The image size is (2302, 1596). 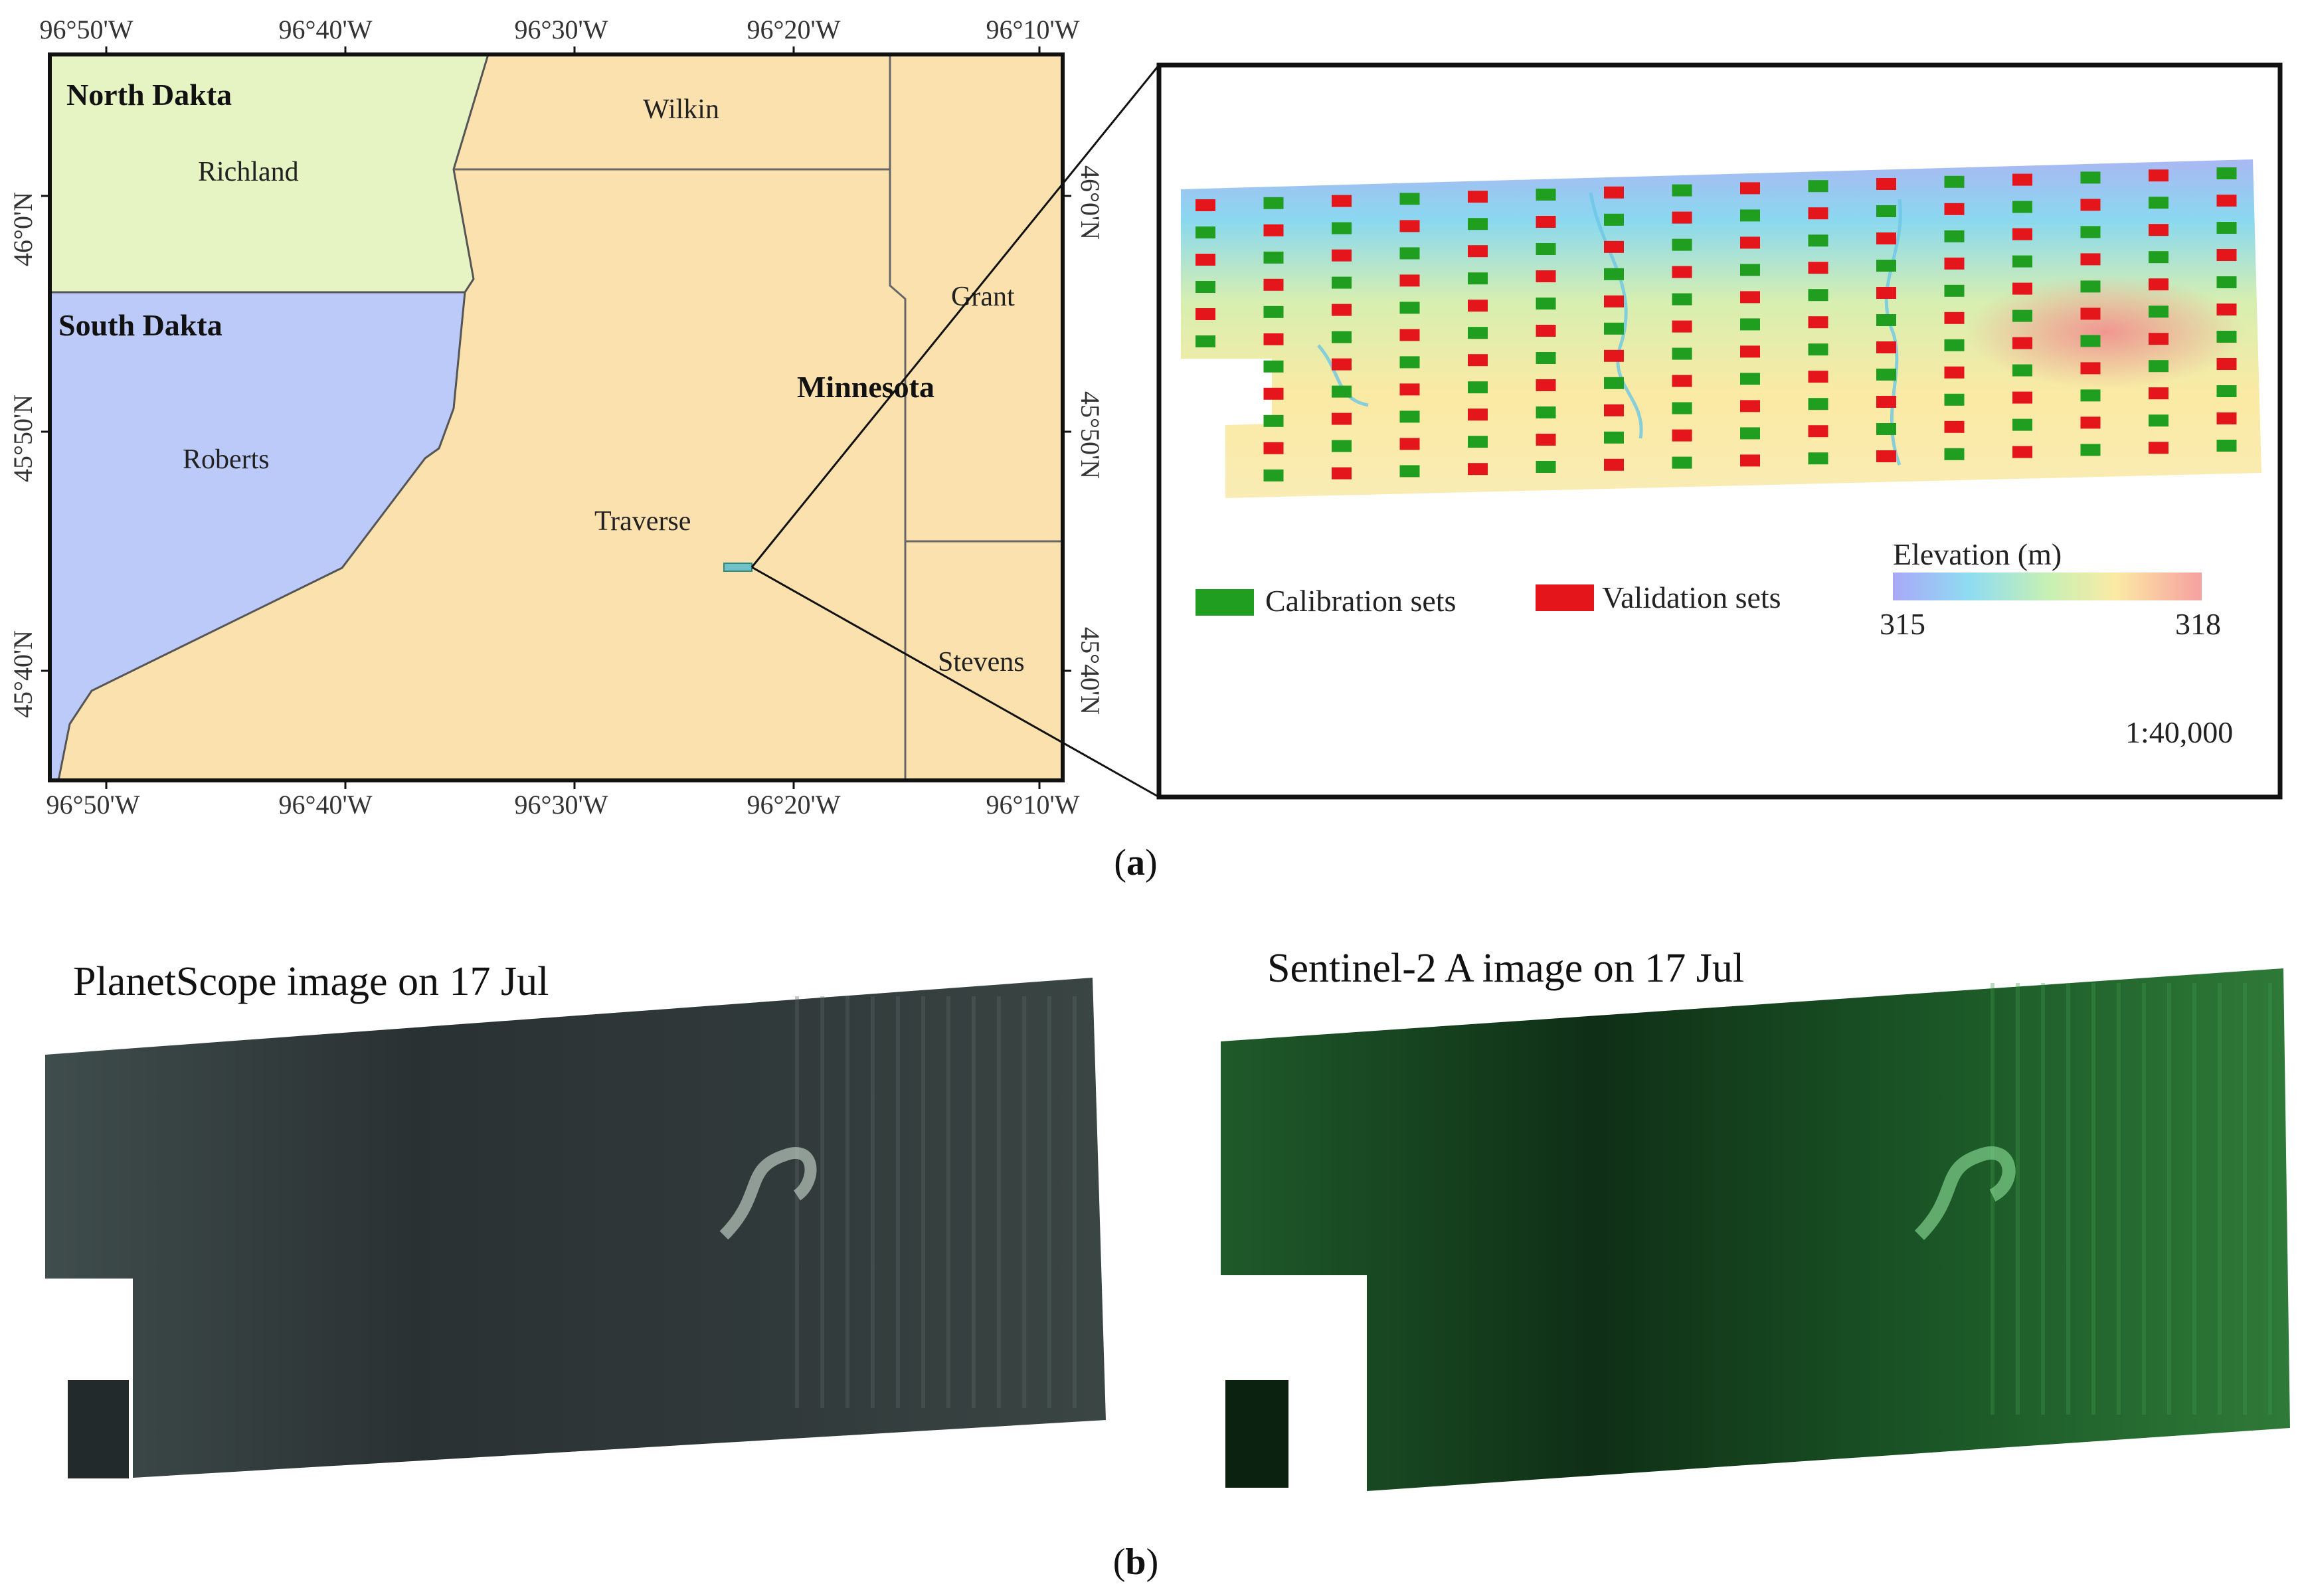 I want to click on sentinel-small-patch, so click(x=1256, y=1434).